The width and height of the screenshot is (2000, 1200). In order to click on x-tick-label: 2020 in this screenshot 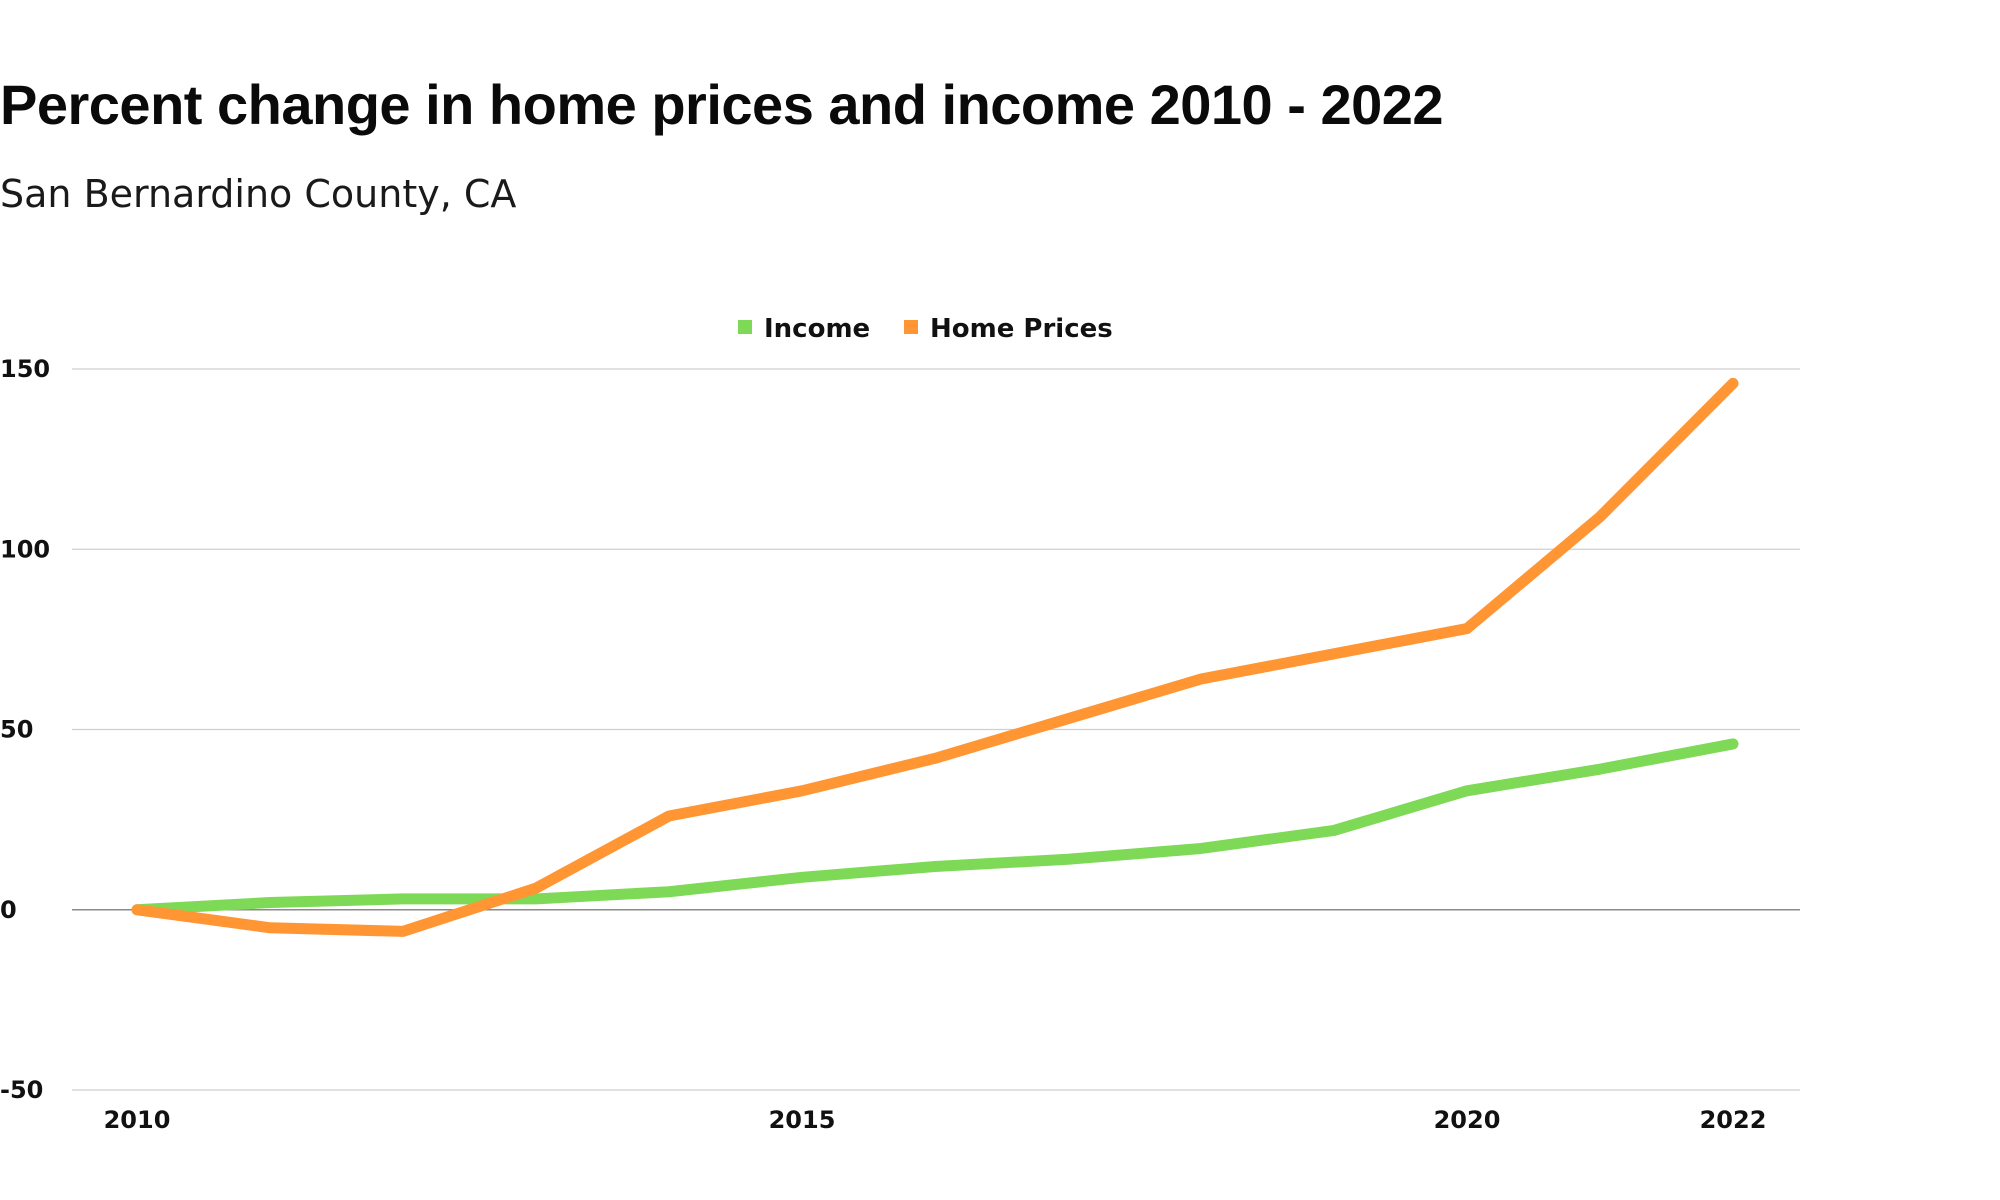, I will do `click(1467, 1120)`.